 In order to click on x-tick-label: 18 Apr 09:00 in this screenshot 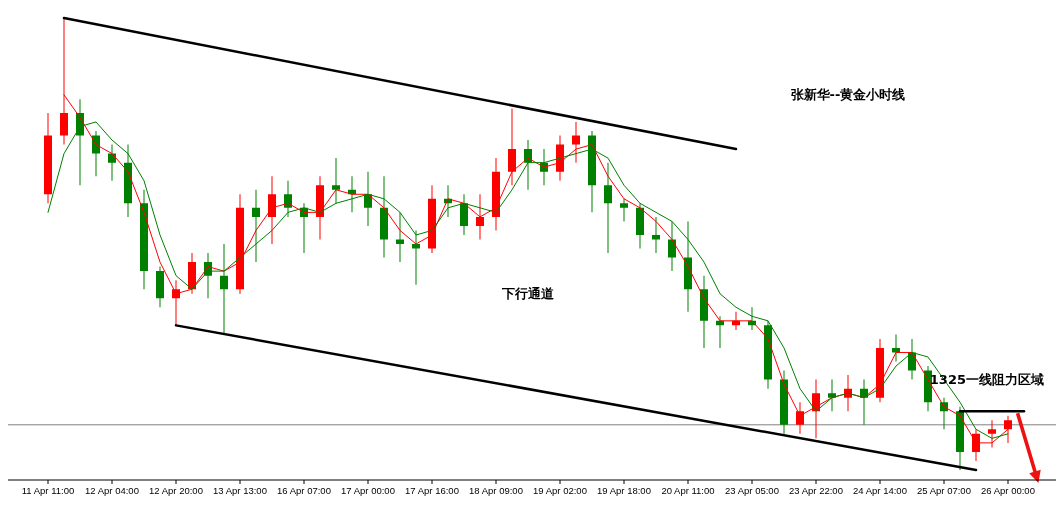, I will do `click(496, 490)`.